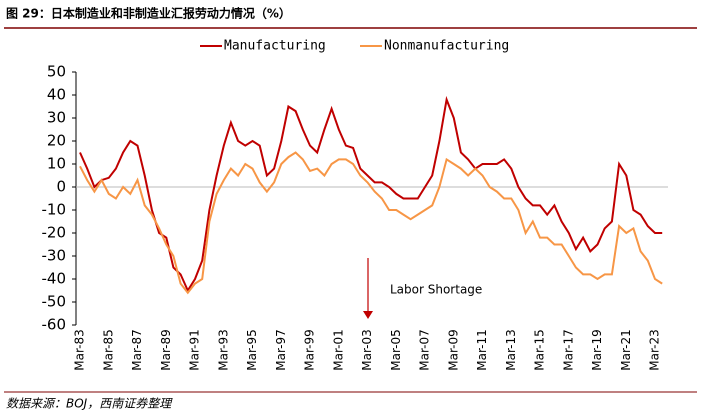  What do you see at coordinates (148, 13) in the screenshot?
I see `chart-title: 图 29：日本制造业和非制造业汇报劳动力情况（%）` at bounding box center [148, 13].